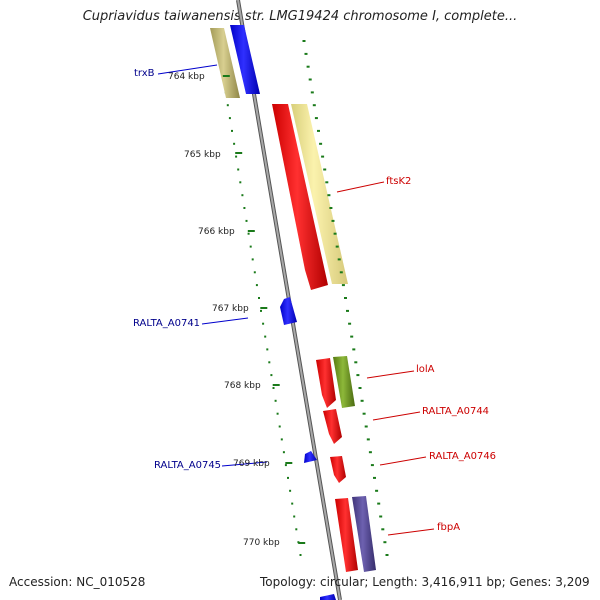 Image resolution: width=600 pixels, height=600 pixels. Describe the element at coordinates (338, 469) in the screenshot. I see `feature-ralta-a0746` at that location.